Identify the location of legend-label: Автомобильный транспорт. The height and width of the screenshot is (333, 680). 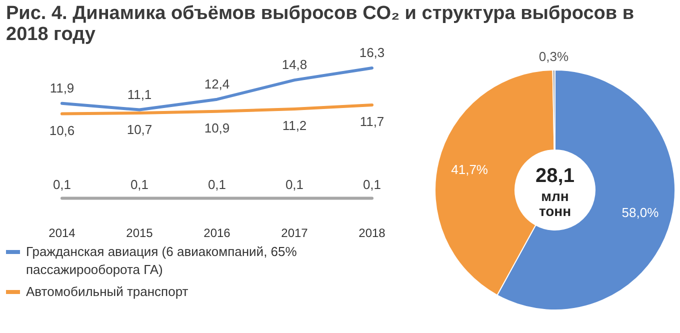
(107, 291).